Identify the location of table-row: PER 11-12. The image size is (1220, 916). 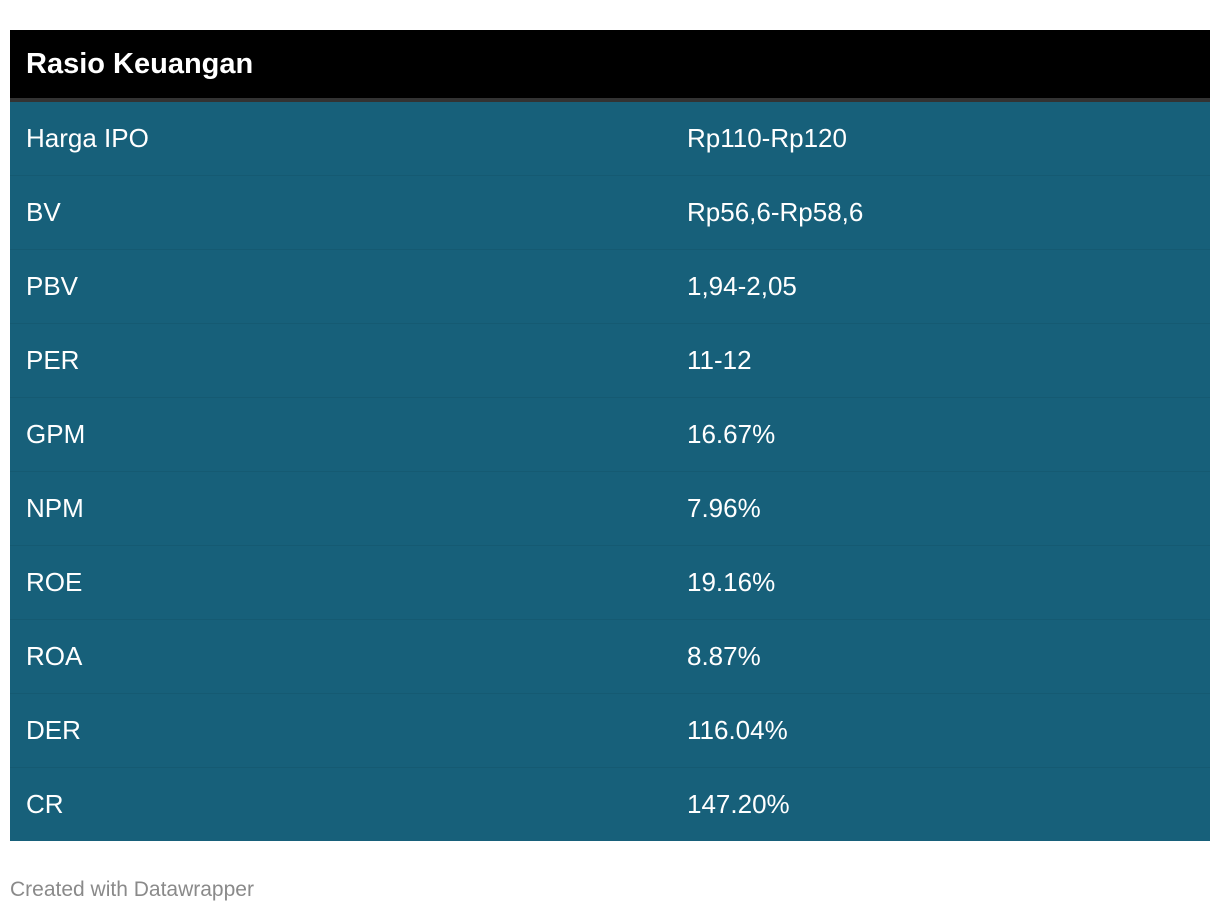
(610, 360).